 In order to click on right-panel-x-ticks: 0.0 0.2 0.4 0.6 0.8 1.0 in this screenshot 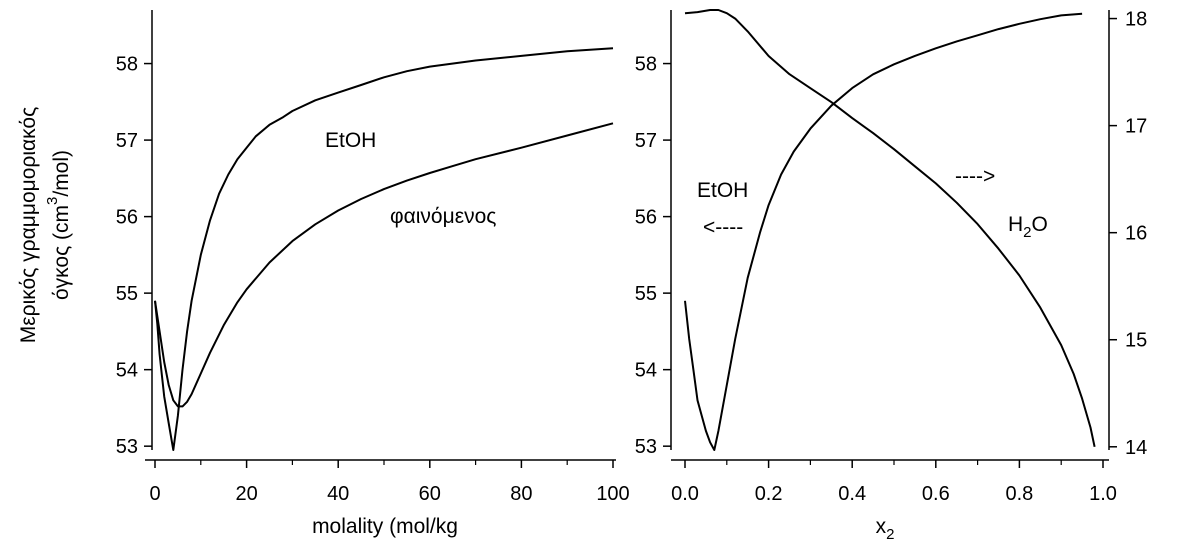, I will do `click(894, 482)`.